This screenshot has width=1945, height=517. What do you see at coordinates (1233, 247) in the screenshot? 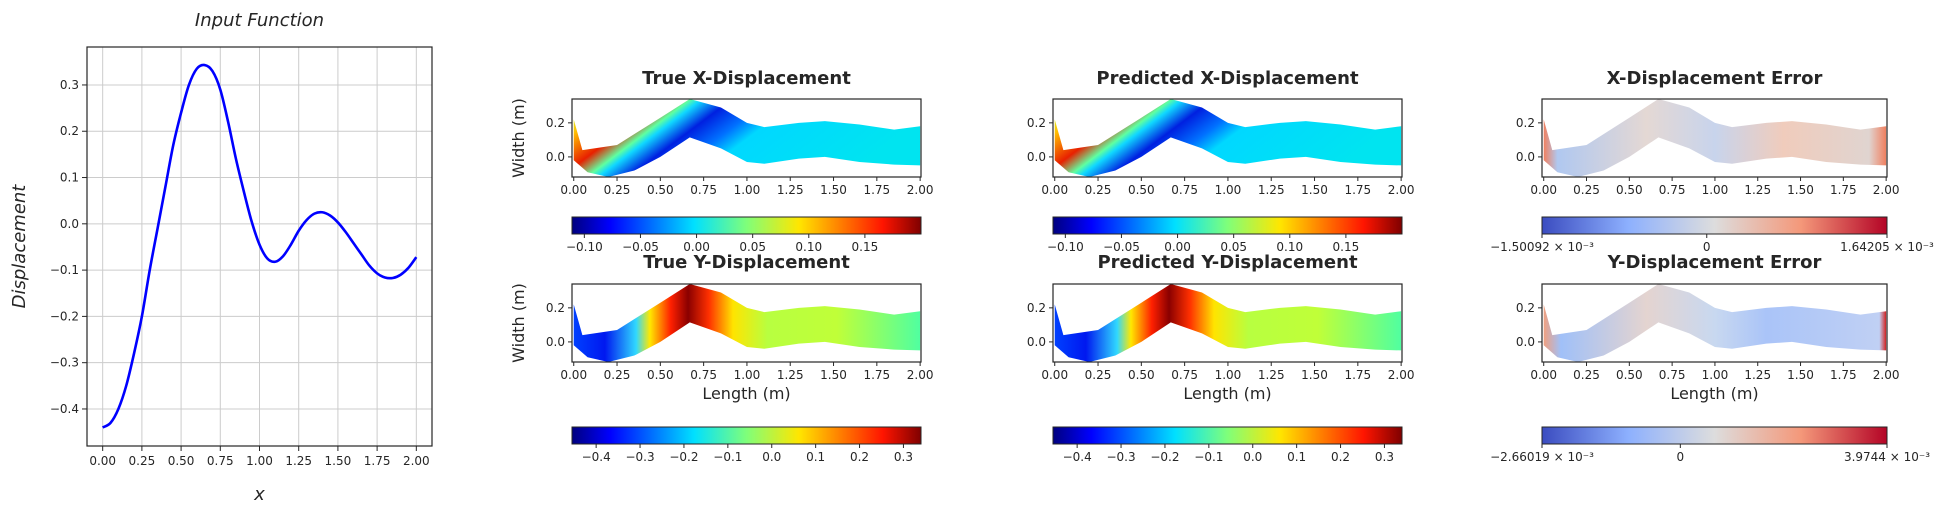
I see `colorbar-tick-label: 0.05` at bounding box center [1233, 247].